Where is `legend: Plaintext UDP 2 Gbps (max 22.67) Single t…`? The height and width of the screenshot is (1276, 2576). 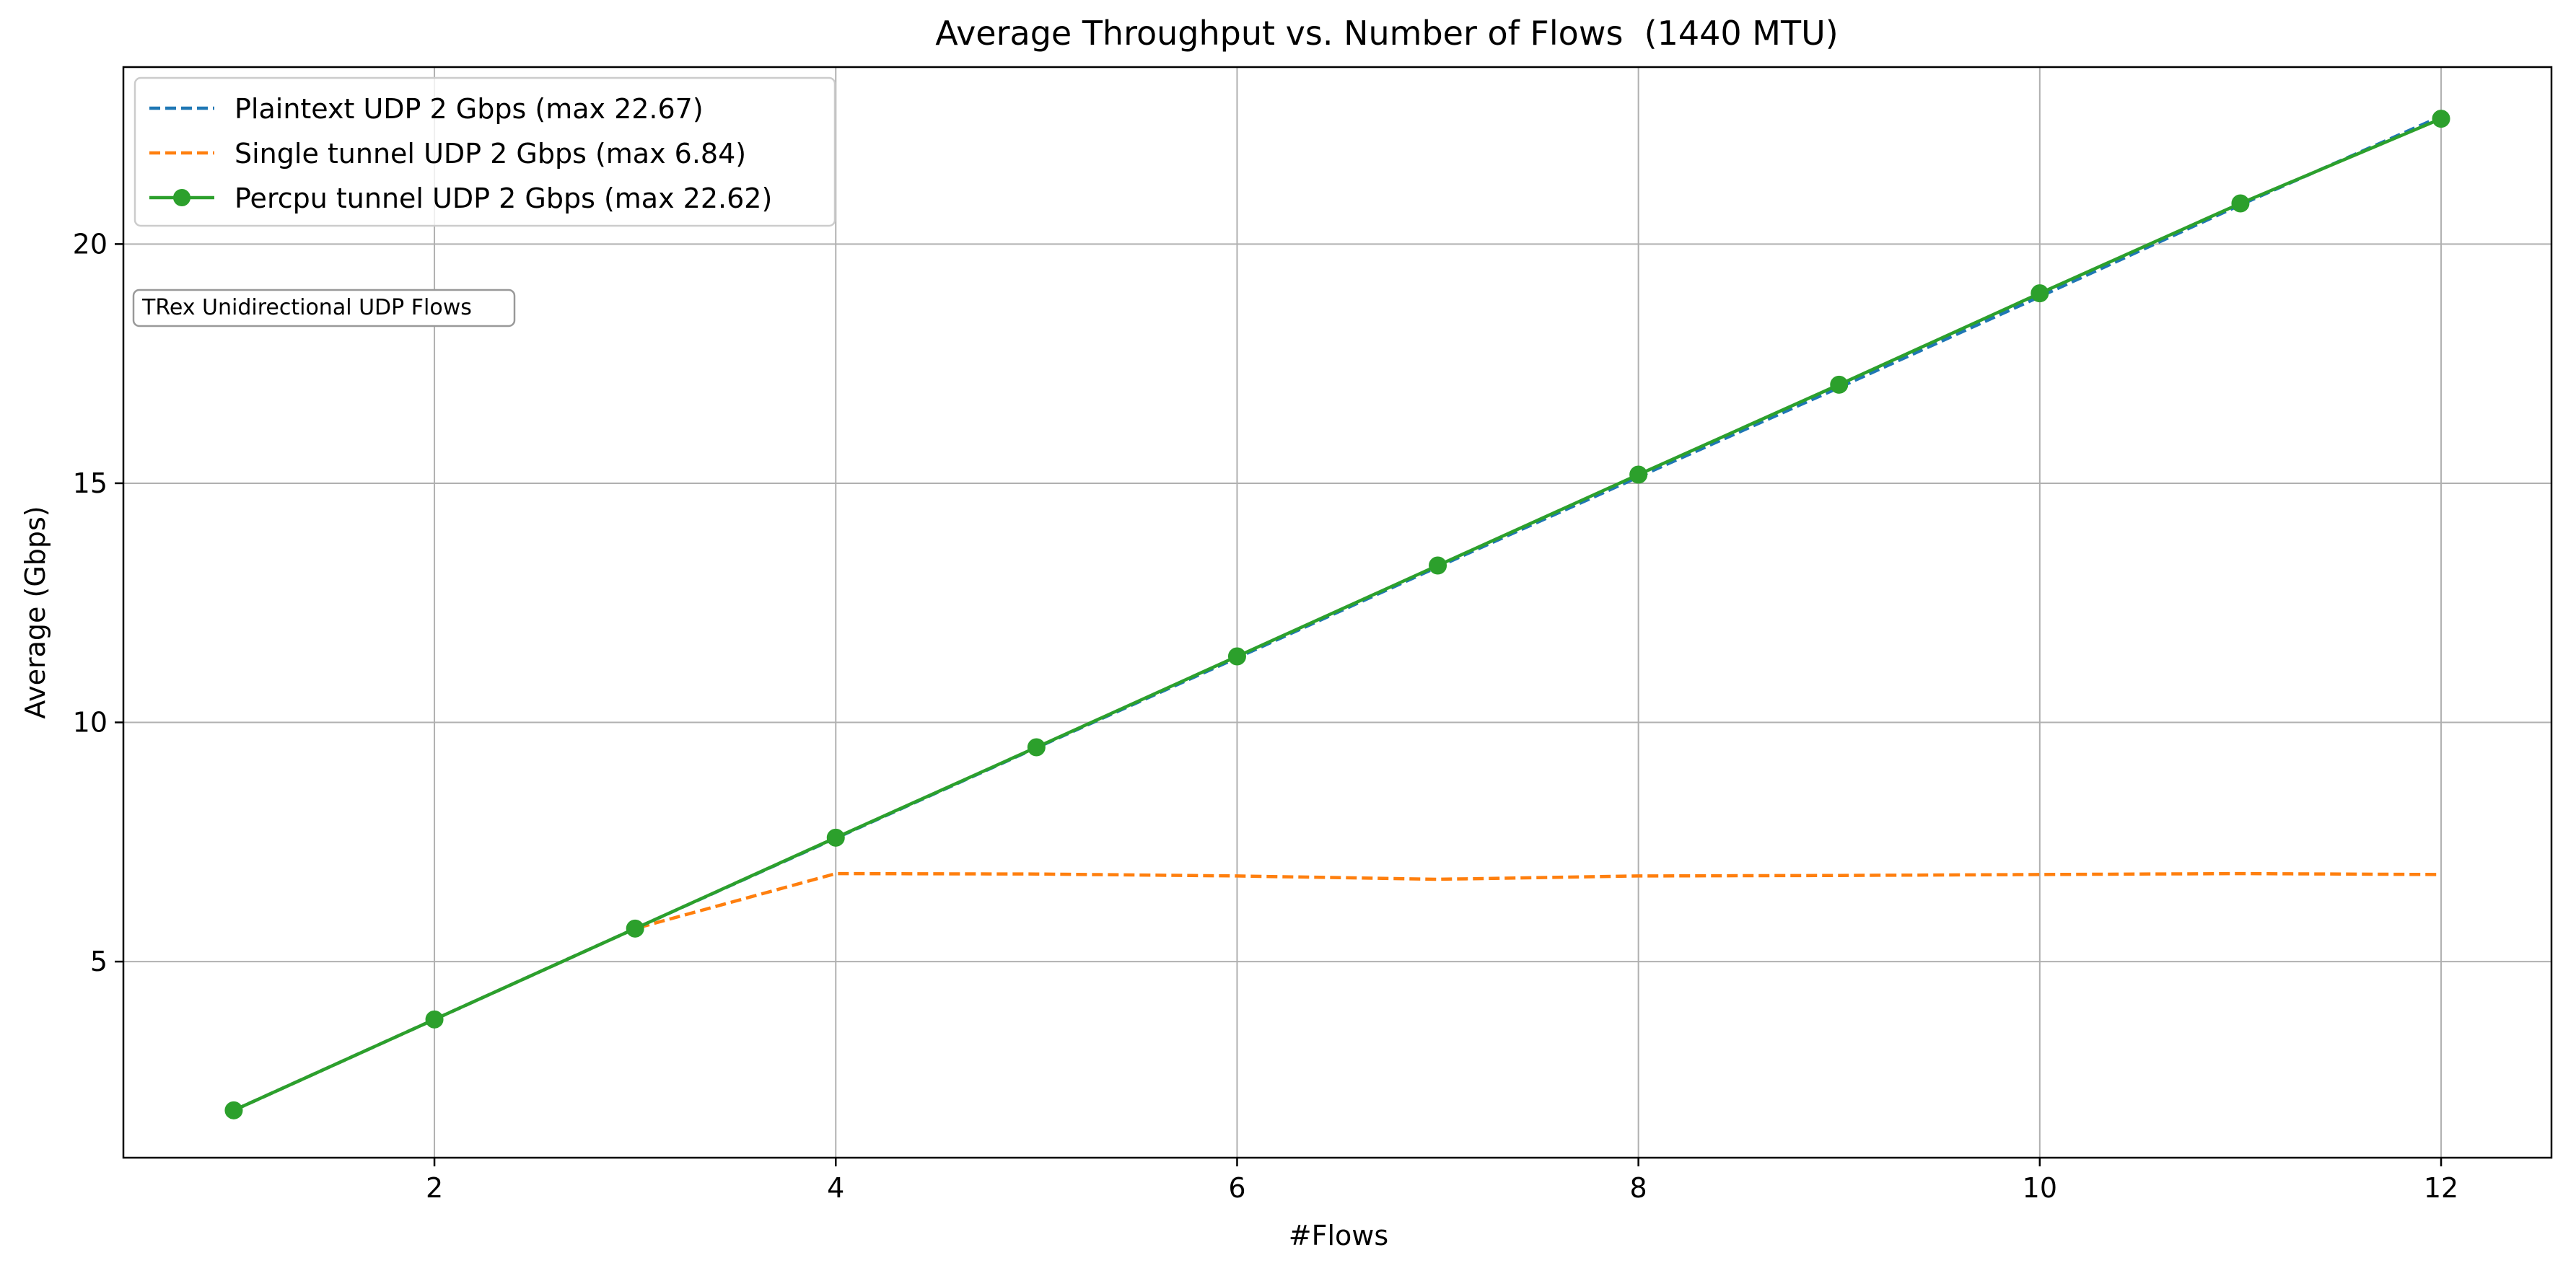
legend: Plaintext UDP 2 Gbps (max 22.67) Single t… is located at coordinates (484, 152).